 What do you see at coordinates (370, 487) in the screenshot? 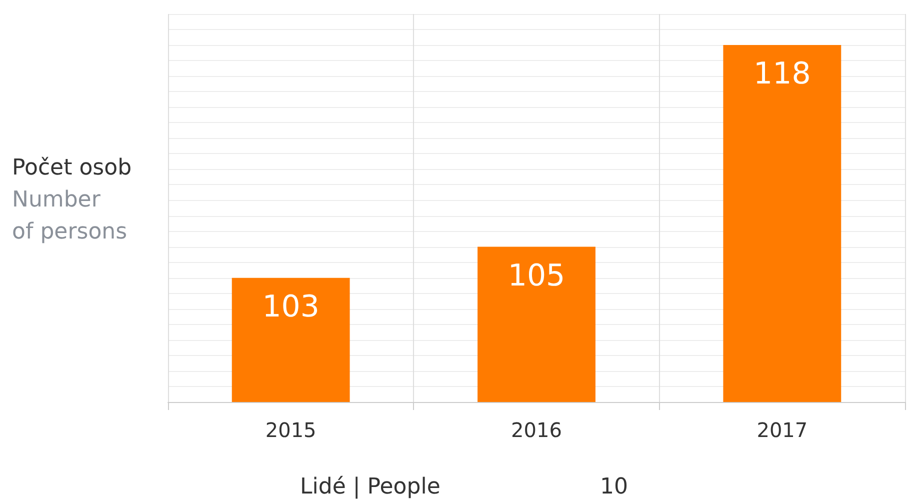
I see `text: Lidé | People` at bounding box center [370, 487].